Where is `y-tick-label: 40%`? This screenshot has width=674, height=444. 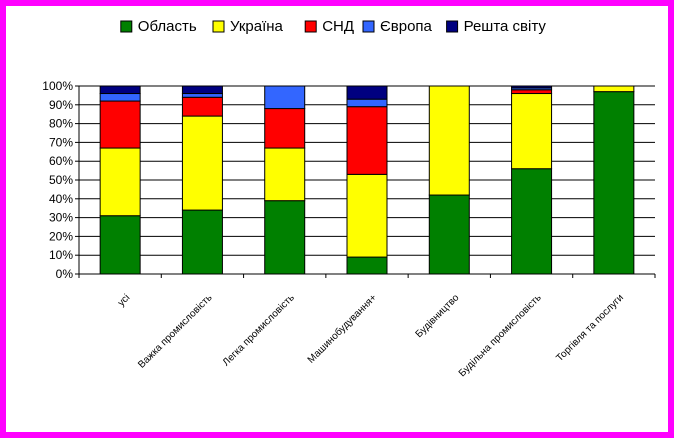 y-tick-label: 40% is located at coordinates (61, 199).